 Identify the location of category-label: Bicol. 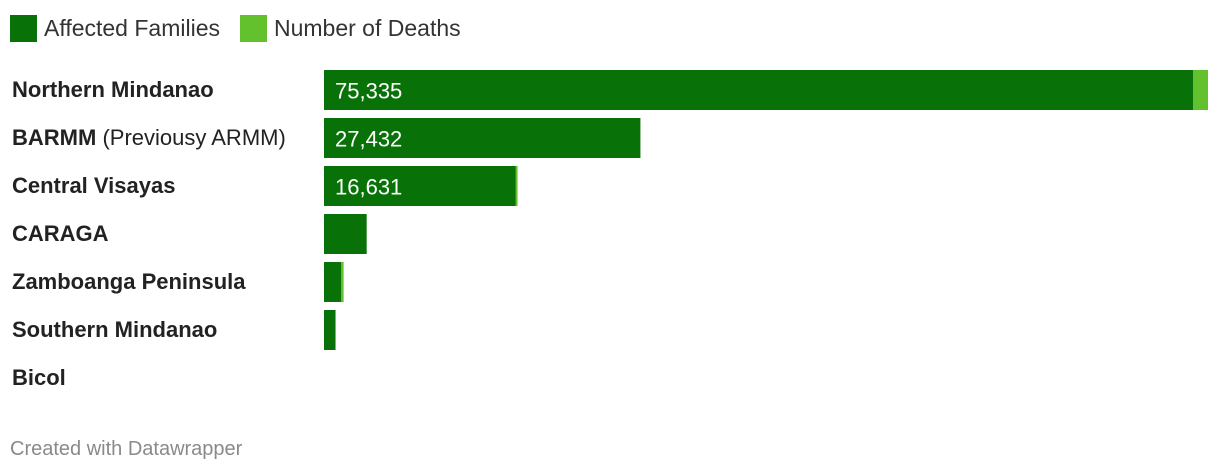
(39, 377).